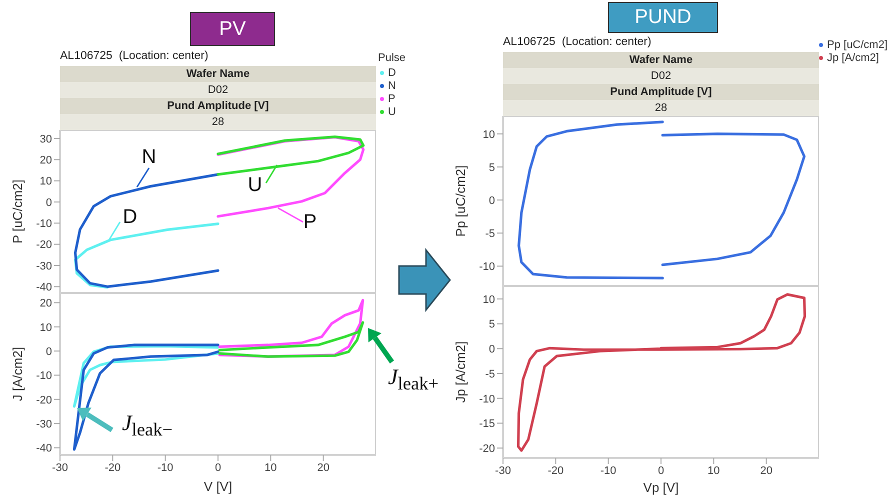 Image resolution: width=889 pixels, height=498 pixels. I want to click on x-axis-title: V [V], so click(218, 486).